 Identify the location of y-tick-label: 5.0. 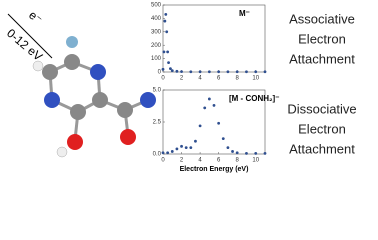
(157, 91).